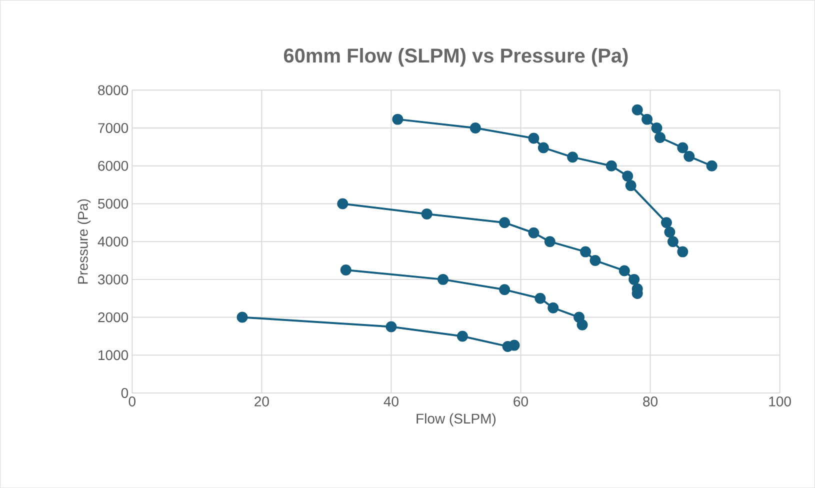 This screenshot has height=488, width=815. I want to click on y-tick-label: 5000, so click(113, 203).